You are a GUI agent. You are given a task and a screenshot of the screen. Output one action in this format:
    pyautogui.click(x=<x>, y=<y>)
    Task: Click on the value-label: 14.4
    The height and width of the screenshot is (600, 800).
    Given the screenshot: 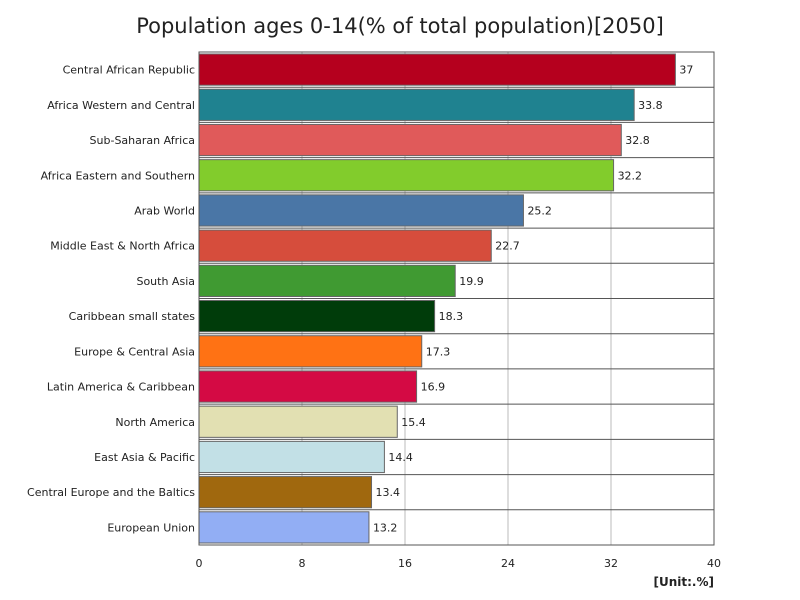 What is the action you would take?
    pyautogui.click(x=400, y=457)
    